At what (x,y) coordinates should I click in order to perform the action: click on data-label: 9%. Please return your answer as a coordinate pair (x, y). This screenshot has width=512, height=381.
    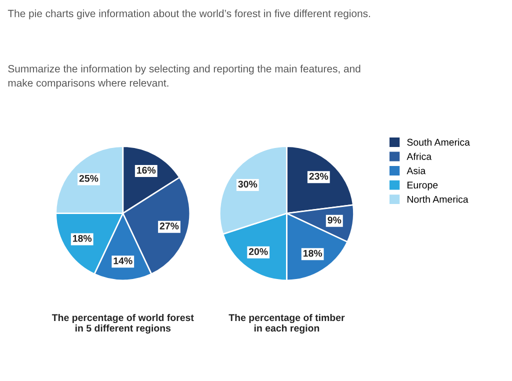
    Looking at the image, I should click on (335, 220).